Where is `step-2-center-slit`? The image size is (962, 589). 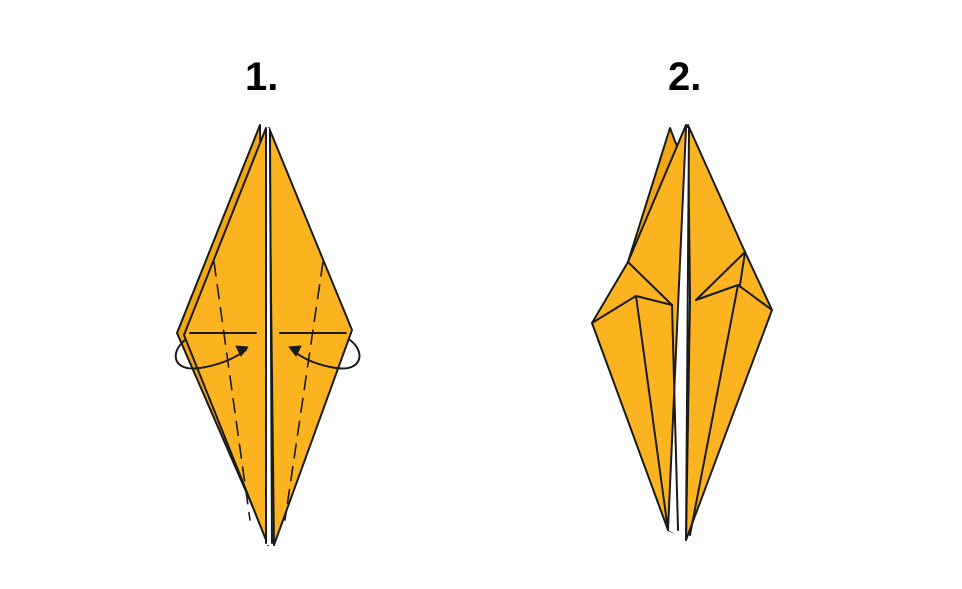
step-2-center-slit is located at coordinates (679, 334).